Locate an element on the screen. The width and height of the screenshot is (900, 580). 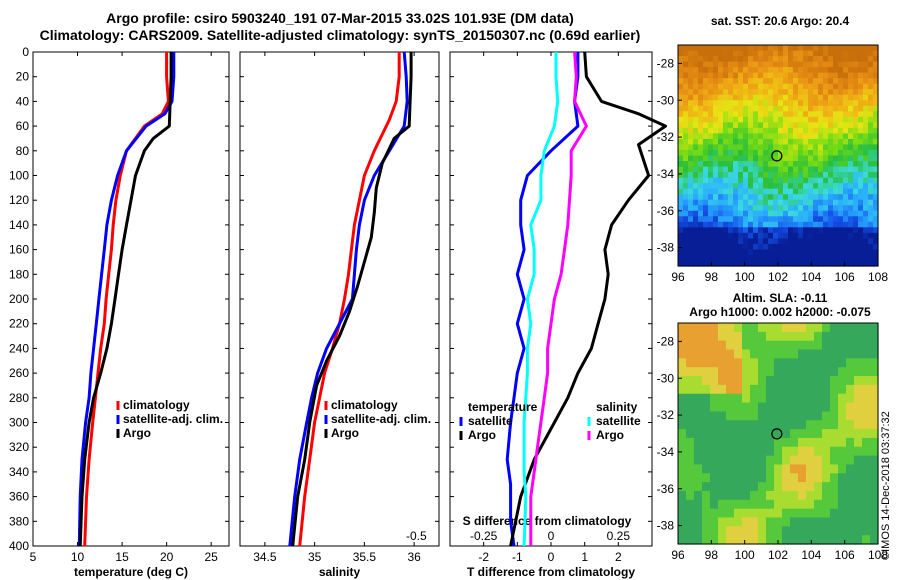
temperature-xtick-label: 20 is located at coordinates (167, 557).